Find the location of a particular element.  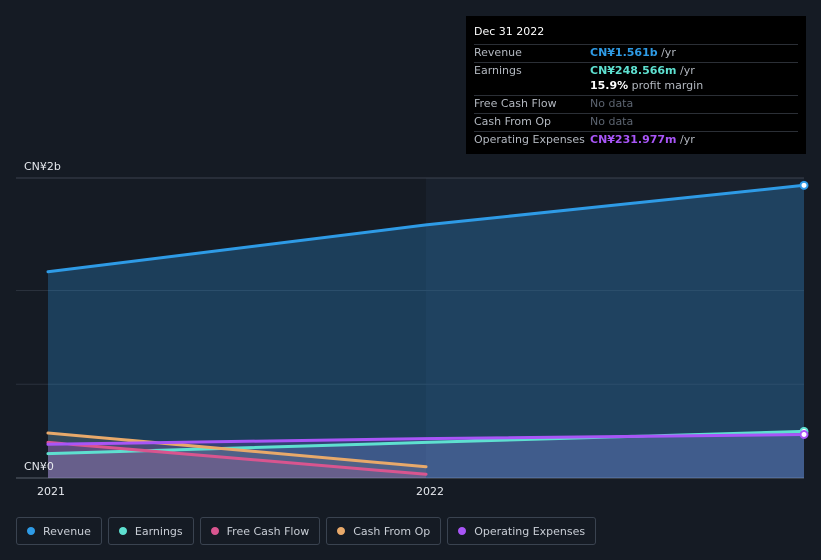

legend-item-operating-expenses: Operating Expenses is located at coordinates (522, 531).